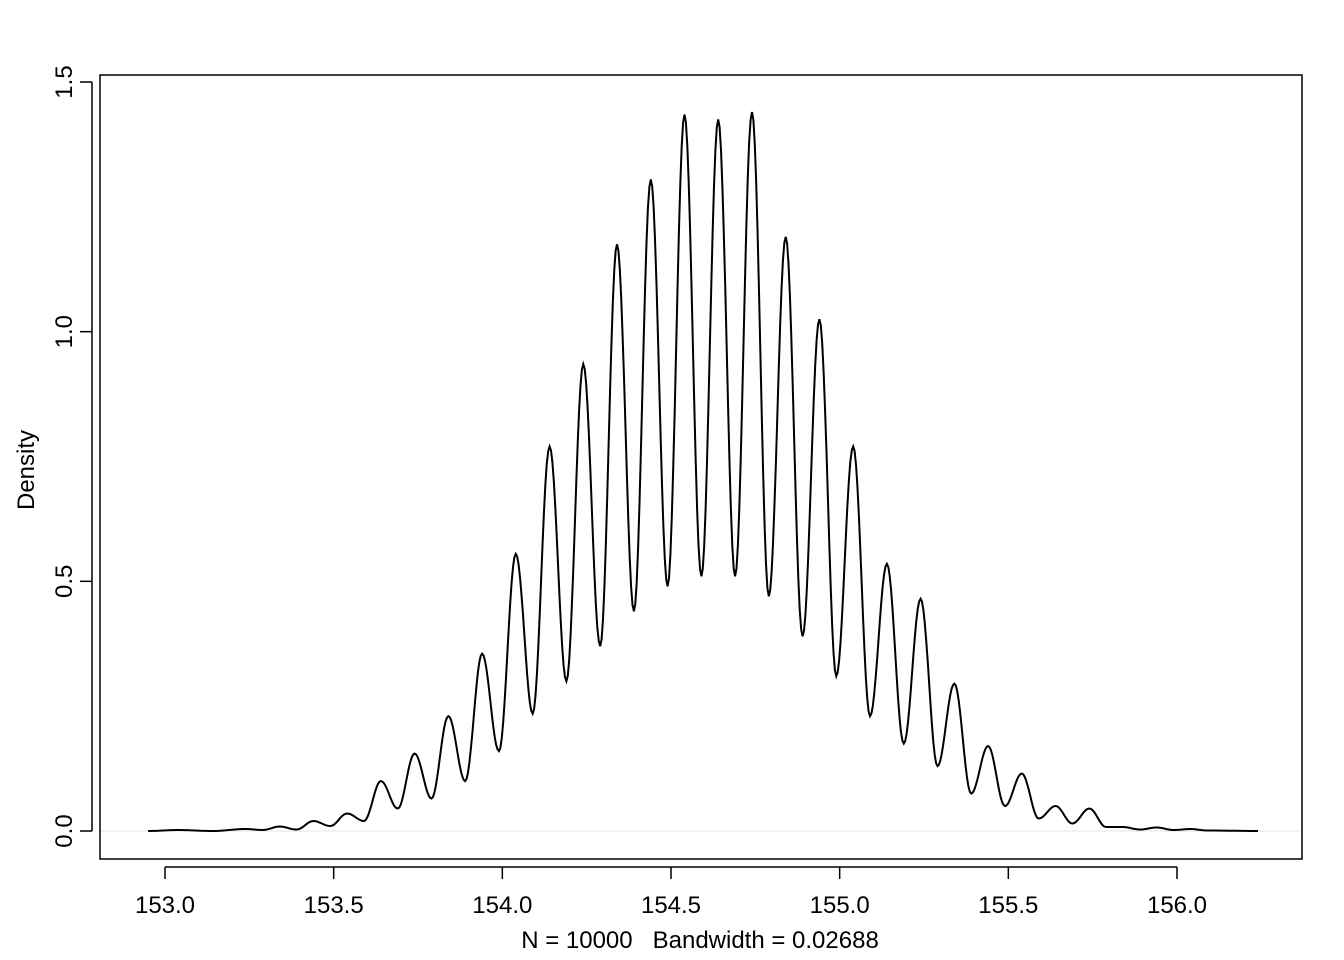  What do you see at coordinates (165, 905) in the screenshot?
I see `x-tick-label: 153.0` at bounding box center [165, 905].